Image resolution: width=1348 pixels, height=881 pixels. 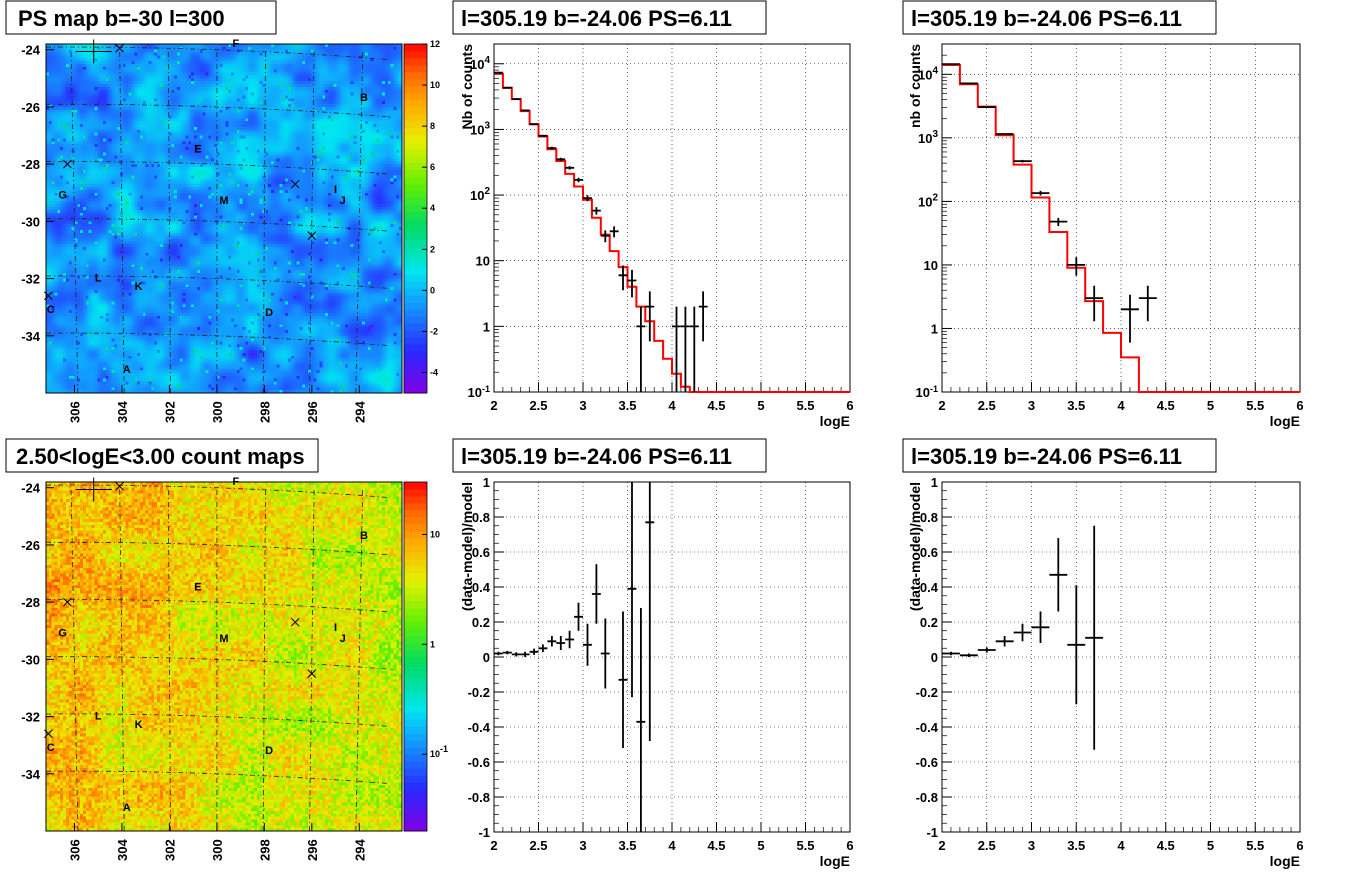 What do you see at coordinates (1059, 455) in the screenshot?
I see `residual-coarse-title-box` at bounding box center [1059, 455].